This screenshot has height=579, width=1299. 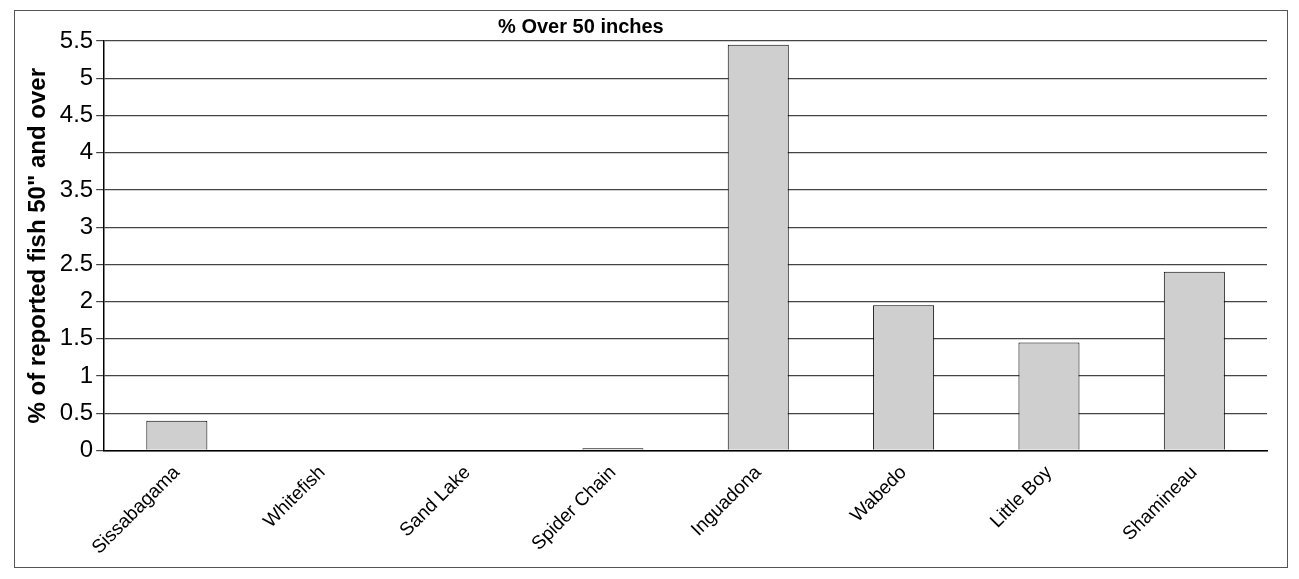 What do you see at coordinates (76, 114) in the screenshot?
I see `y-tick-label: 4.5` at bounding box center [76, 114].